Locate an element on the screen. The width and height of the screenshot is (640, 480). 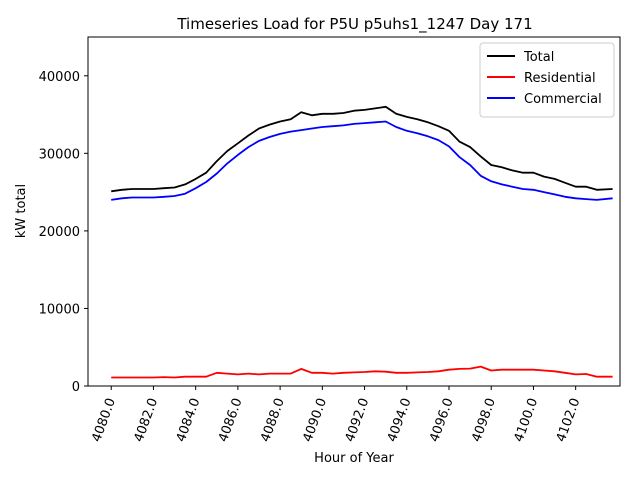
y-tick-label: 30000 is located at coordinates (59, 154).